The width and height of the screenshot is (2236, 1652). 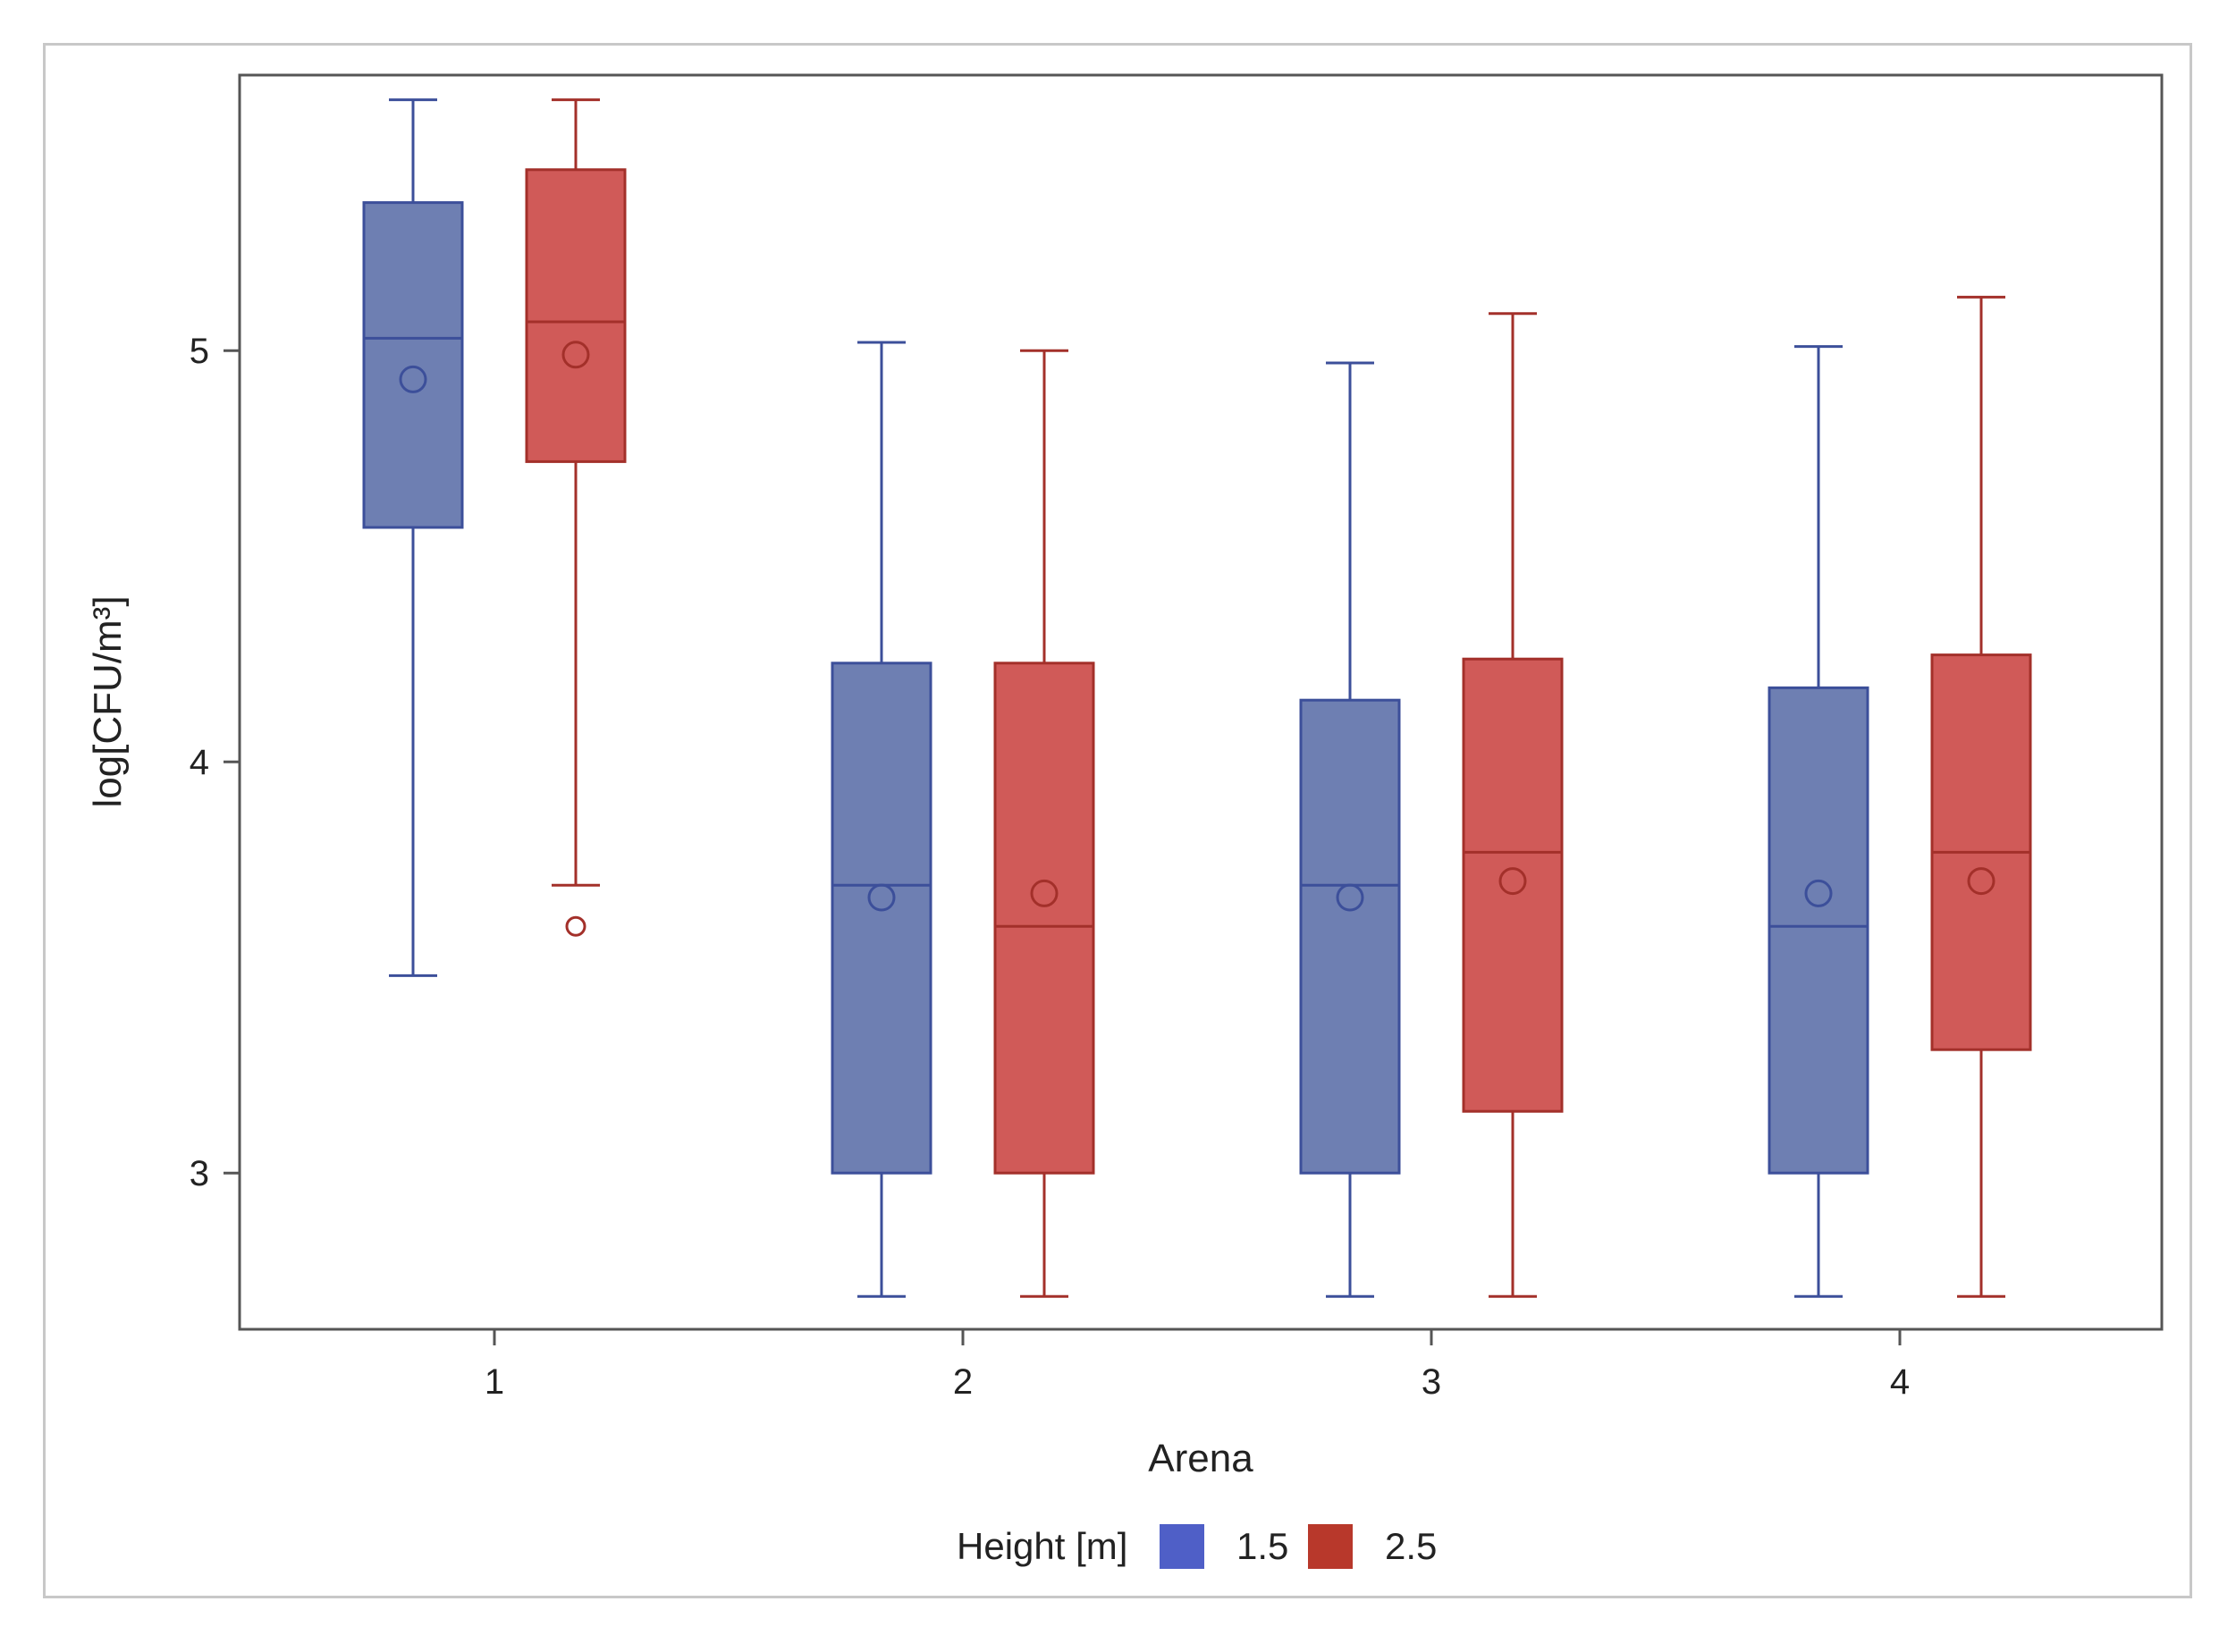 I want to click on x-tick-label-2: 2, so click(x=963, y=1382).